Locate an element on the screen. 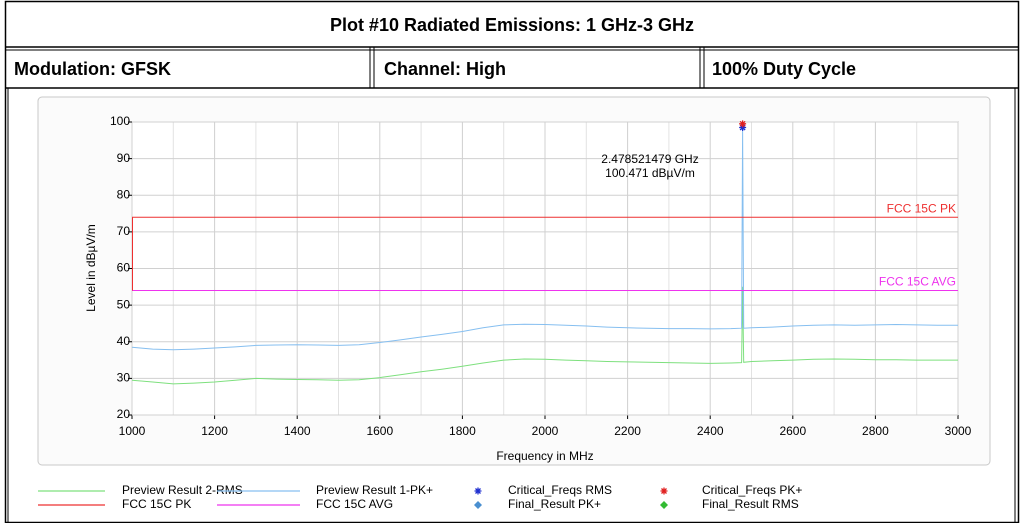 The image size is (1024, 528). legend-label: FCC 15C PK is located at coordinates (156, 504).